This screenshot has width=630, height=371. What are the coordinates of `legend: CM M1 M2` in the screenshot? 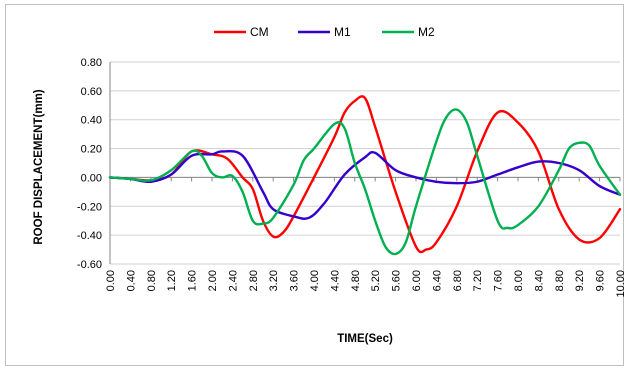 It's located at (324, 32).